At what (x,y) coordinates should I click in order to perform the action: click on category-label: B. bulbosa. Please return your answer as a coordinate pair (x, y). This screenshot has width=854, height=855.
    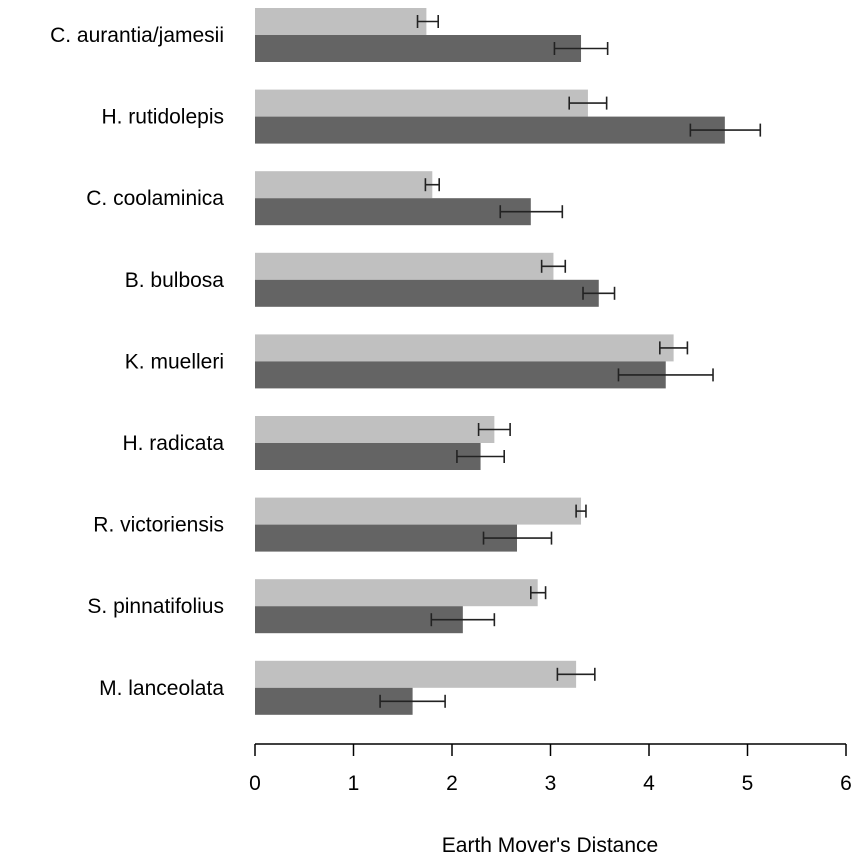
    Looking at the image, I should click on (175, 280).